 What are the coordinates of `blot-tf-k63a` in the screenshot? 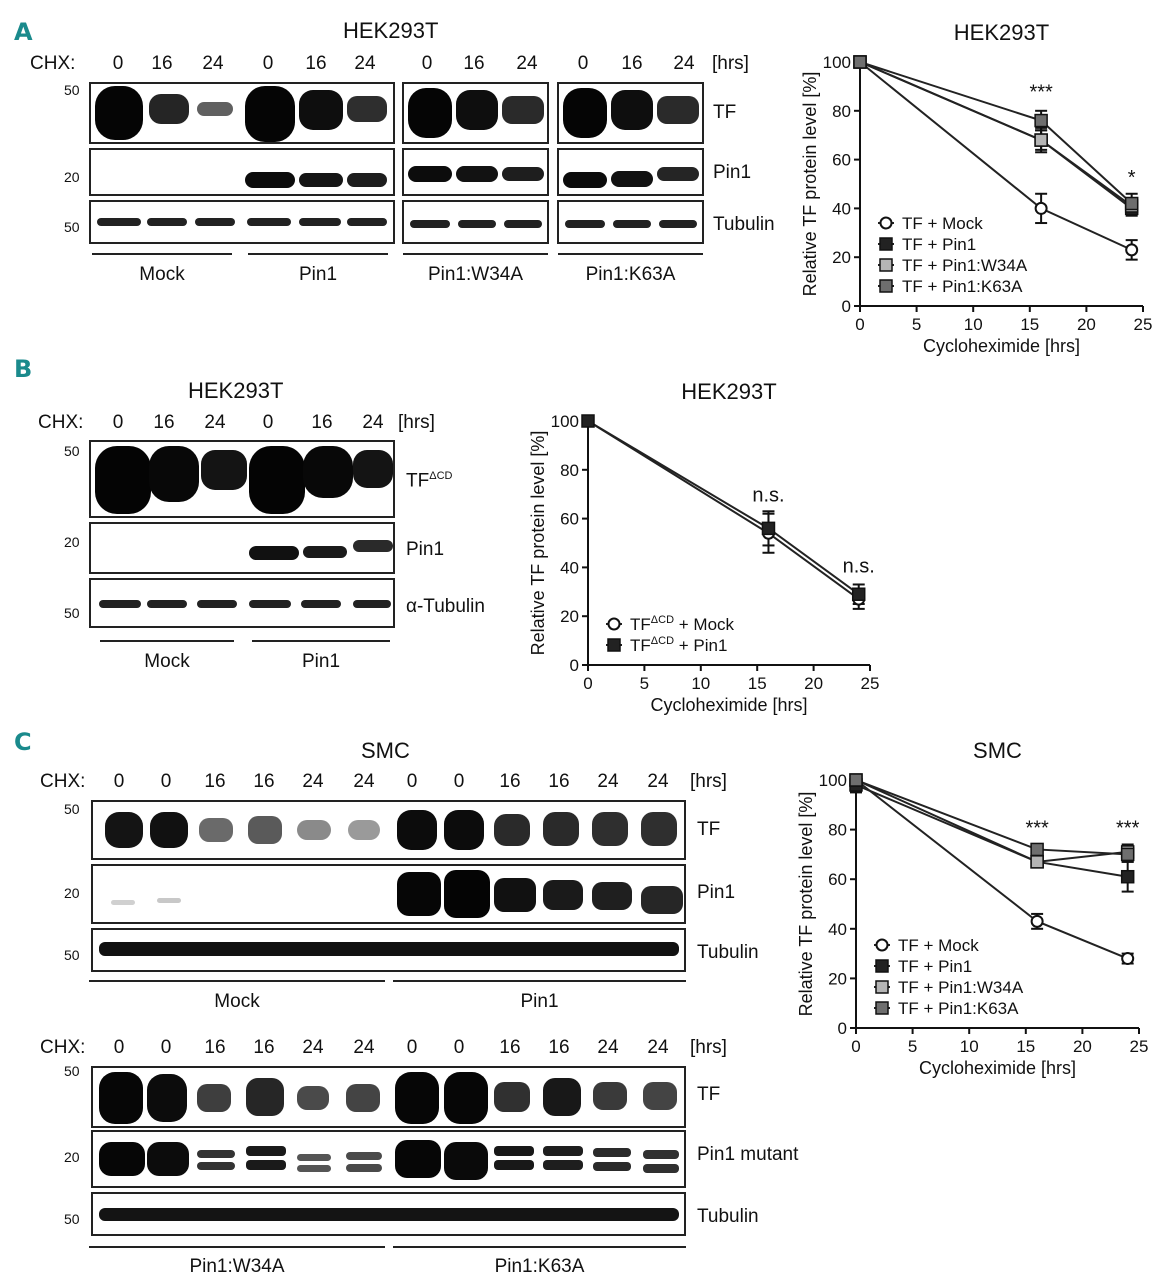 It's located at (630, 113).